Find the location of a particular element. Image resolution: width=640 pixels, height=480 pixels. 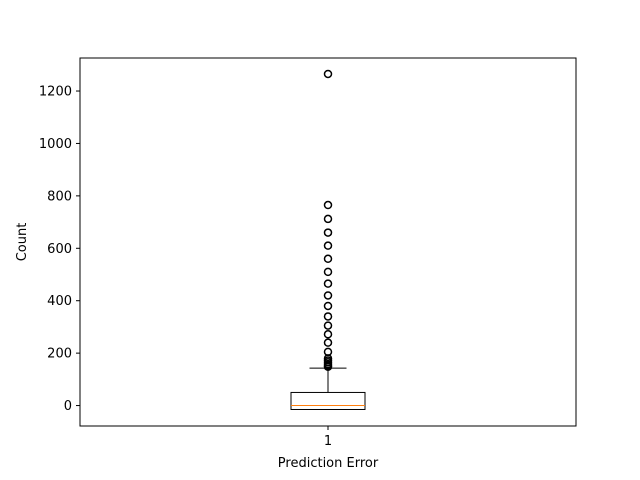

y-tick-label: 1000 is located at coordinates (55, 144).